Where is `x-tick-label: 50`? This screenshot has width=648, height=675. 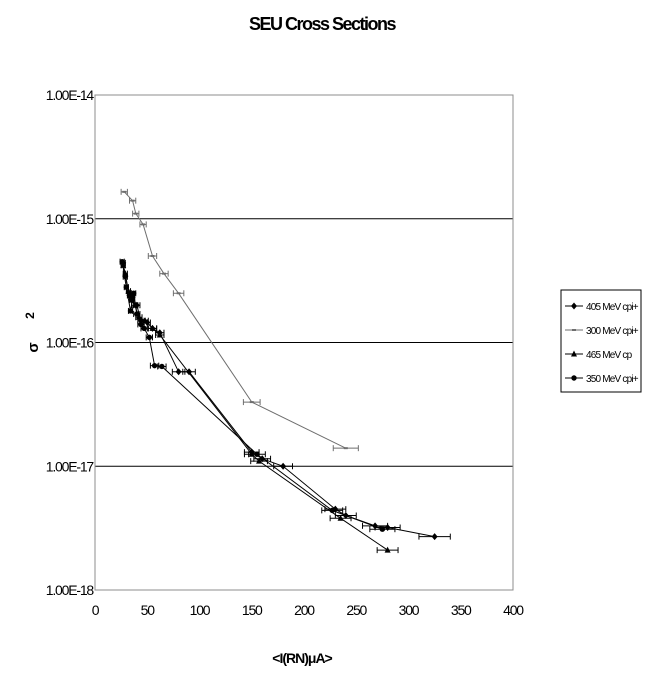
x-tick-label: 50 is located at coordinates (148, 610).